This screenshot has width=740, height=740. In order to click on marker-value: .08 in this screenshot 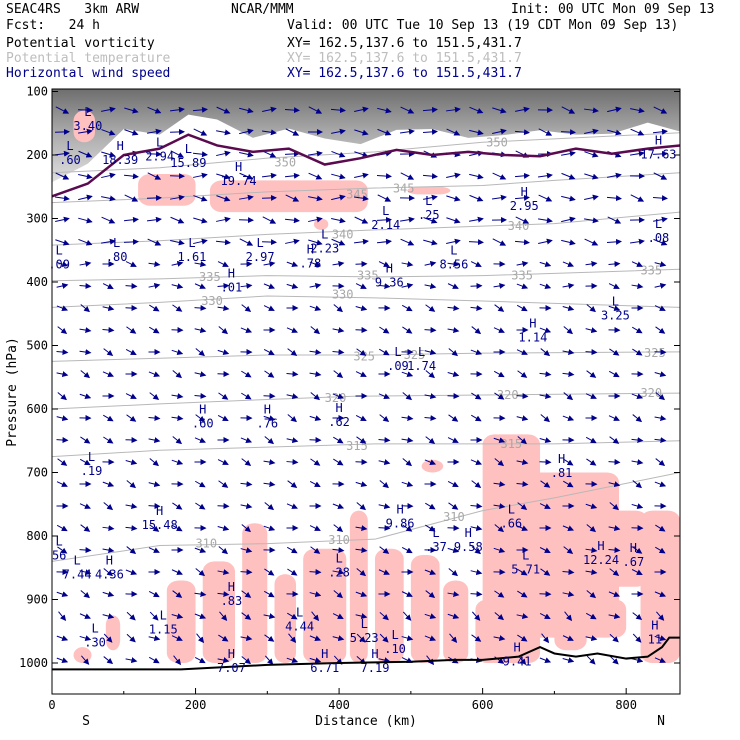, I will do `click(659, 238)`.